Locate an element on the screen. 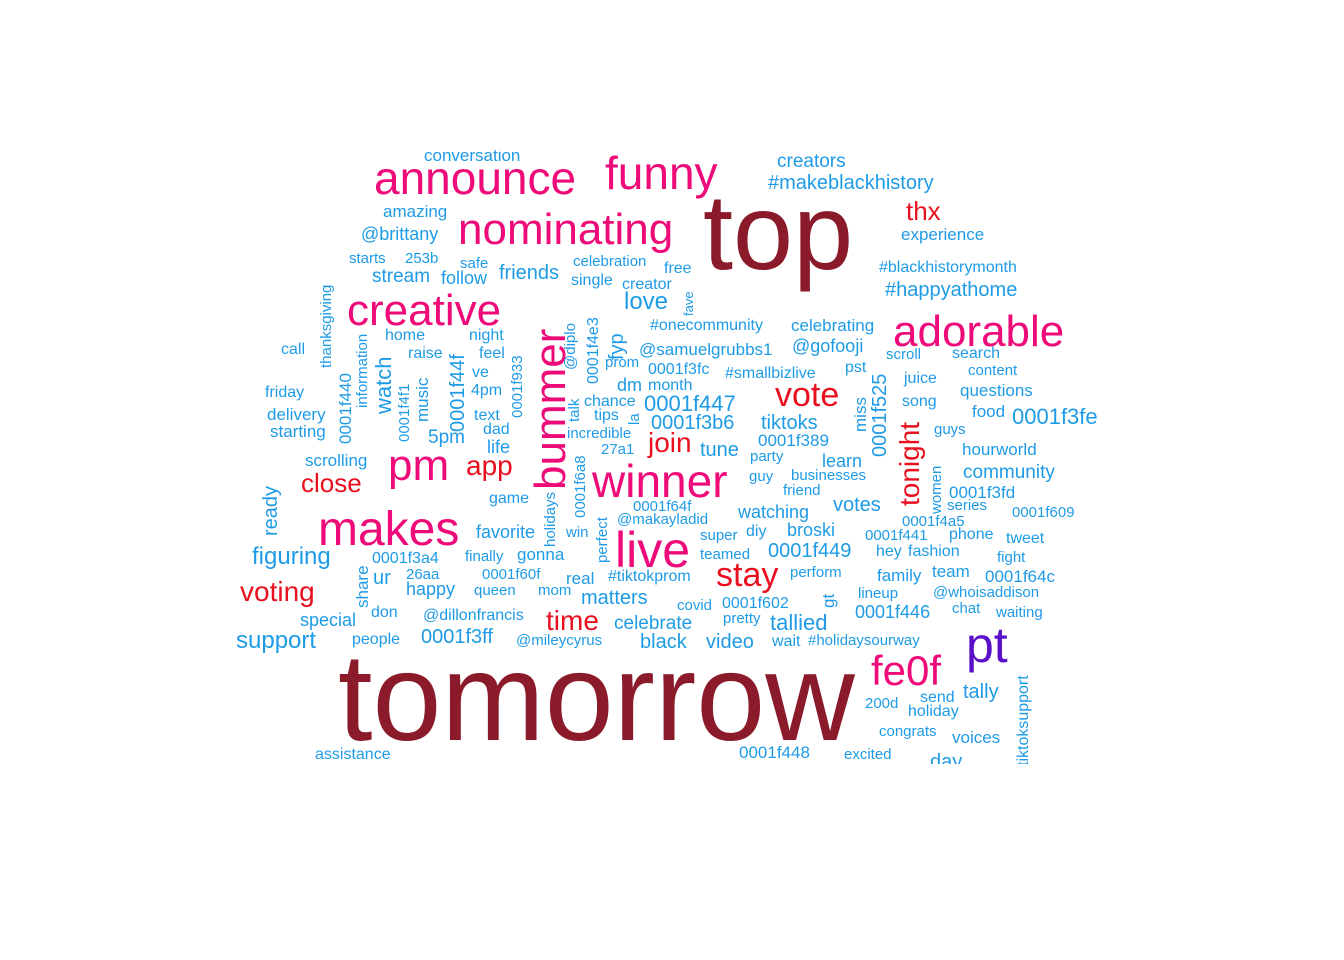 The width and height of the screenshot is (1344, 960). word-tips: tips is located at coordinates (606, 415).